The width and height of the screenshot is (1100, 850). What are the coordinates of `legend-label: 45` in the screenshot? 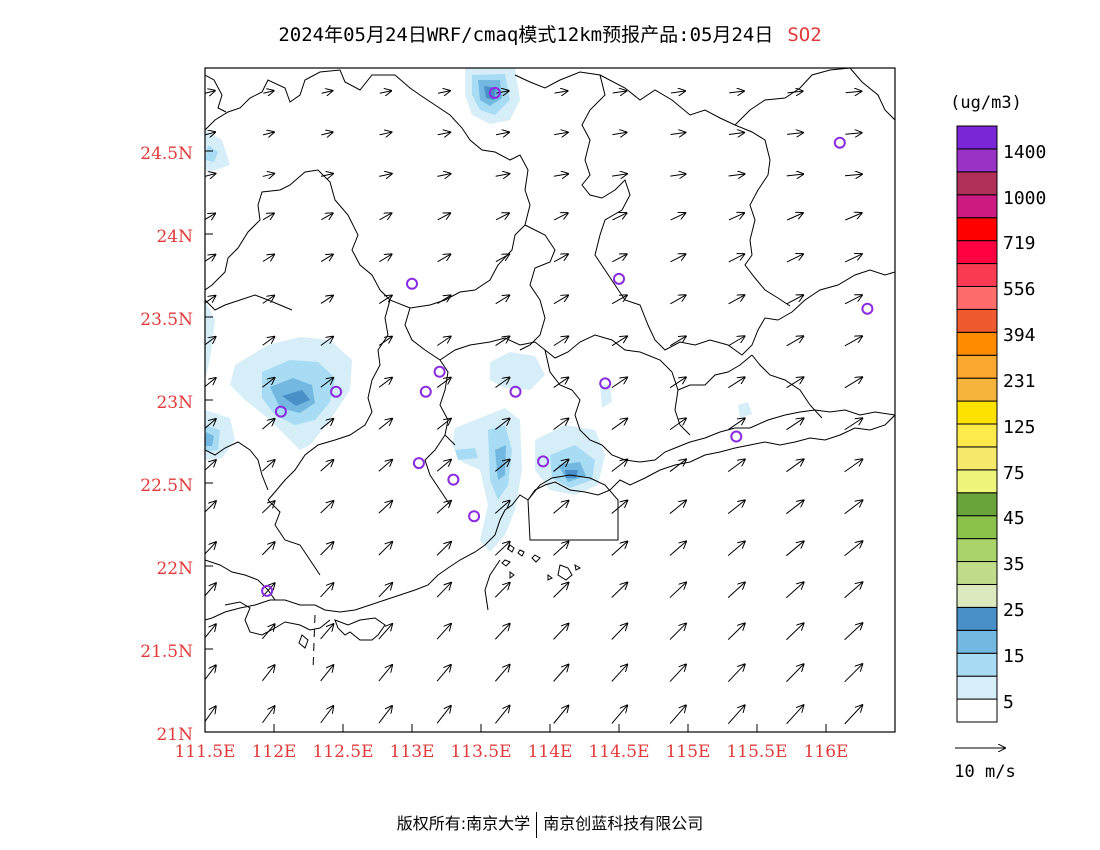 It's located at (1014, 518).